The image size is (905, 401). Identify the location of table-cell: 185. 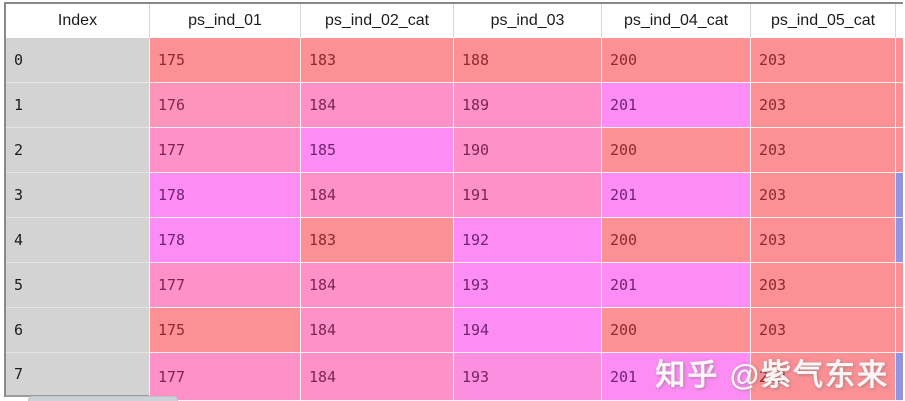
(376, 150).